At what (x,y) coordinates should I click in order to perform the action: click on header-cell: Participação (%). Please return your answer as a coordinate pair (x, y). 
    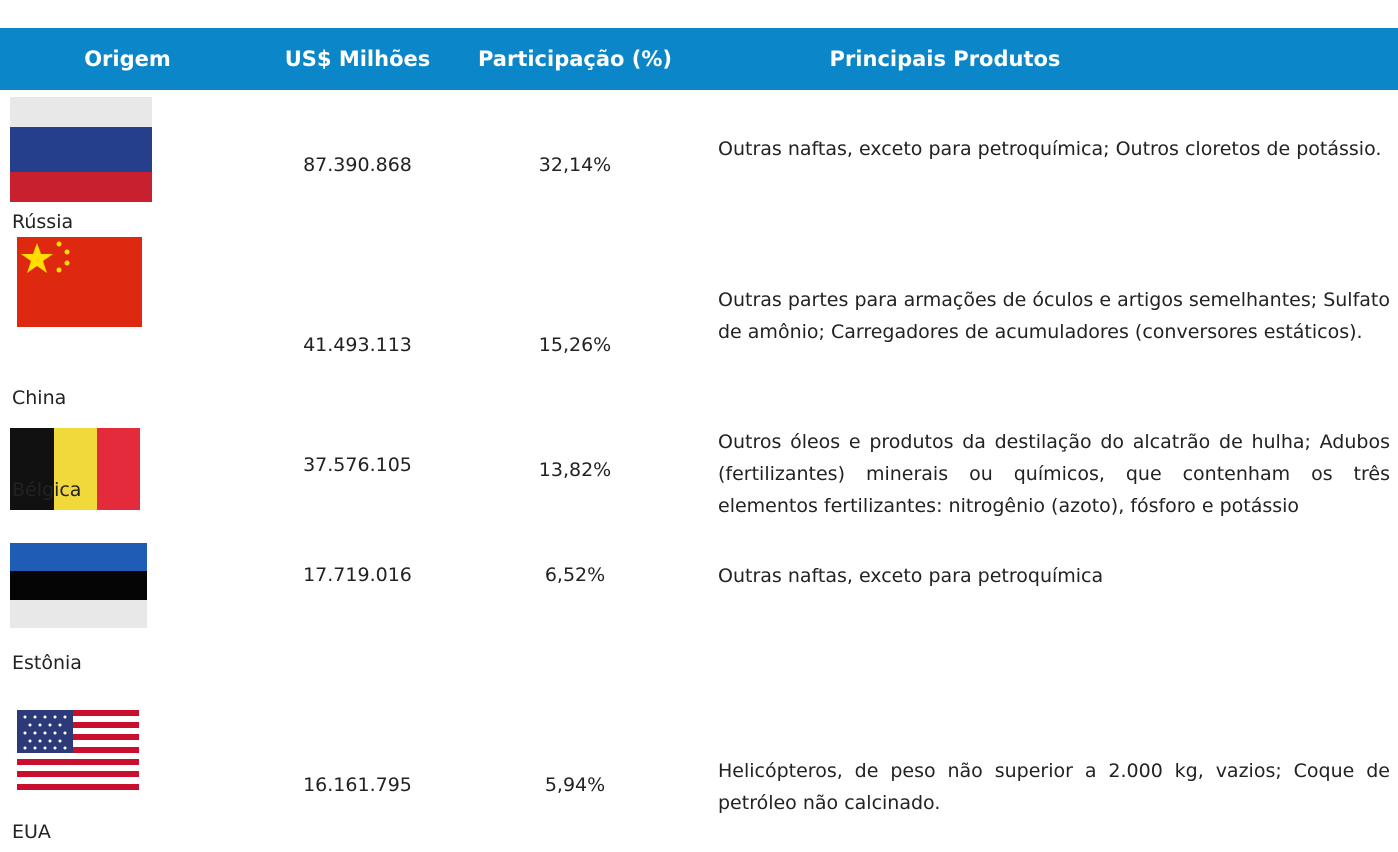
    Looking at the image, I should click on (575, 59).